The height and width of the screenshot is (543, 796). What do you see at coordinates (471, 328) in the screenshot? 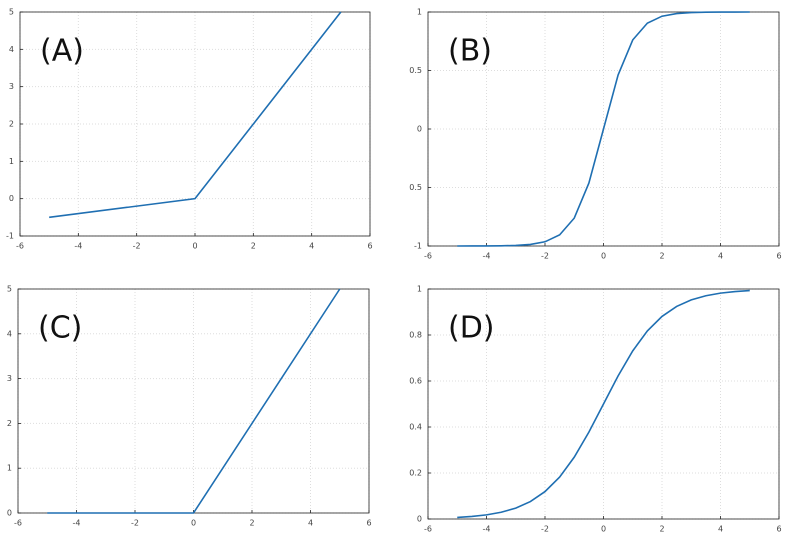
I see `panel-title: (D)` at bounding box center [471, 328].